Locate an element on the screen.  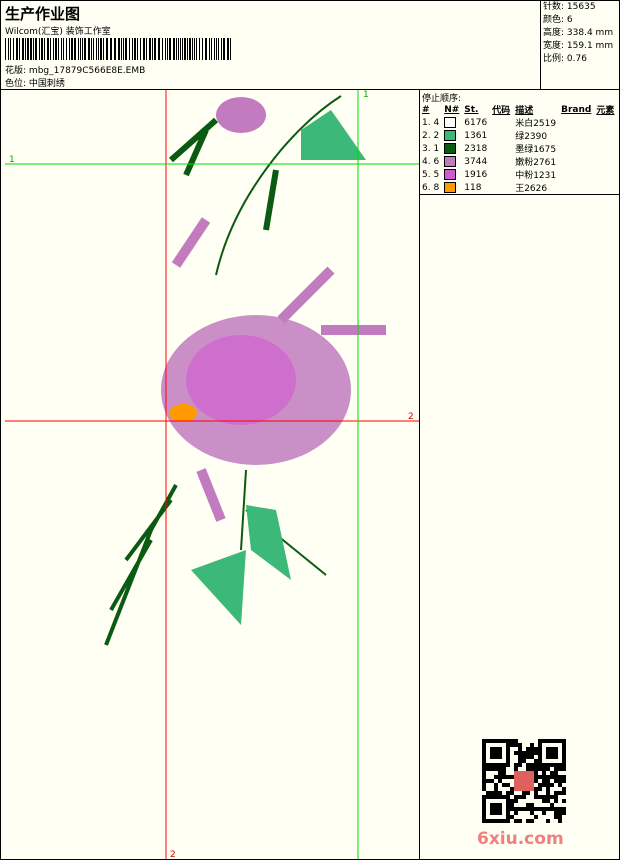
qr-code is located at coordinates (524, 781).